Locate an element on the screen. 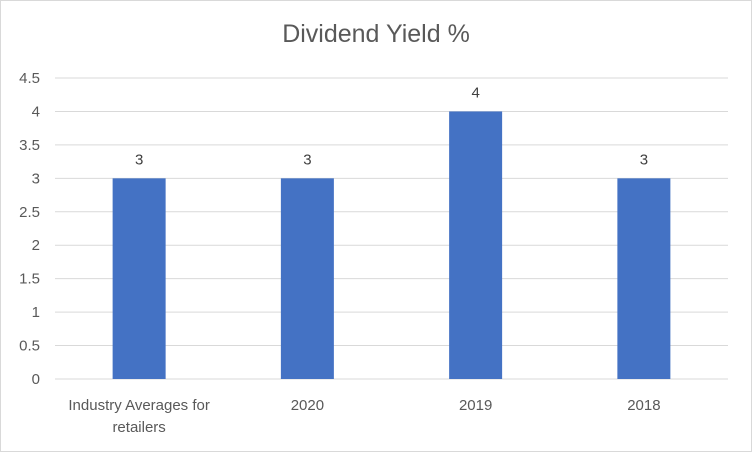 This screenshot has width=752, height=452. x-tick-label: 2019 is located at coordinates (475, 405).